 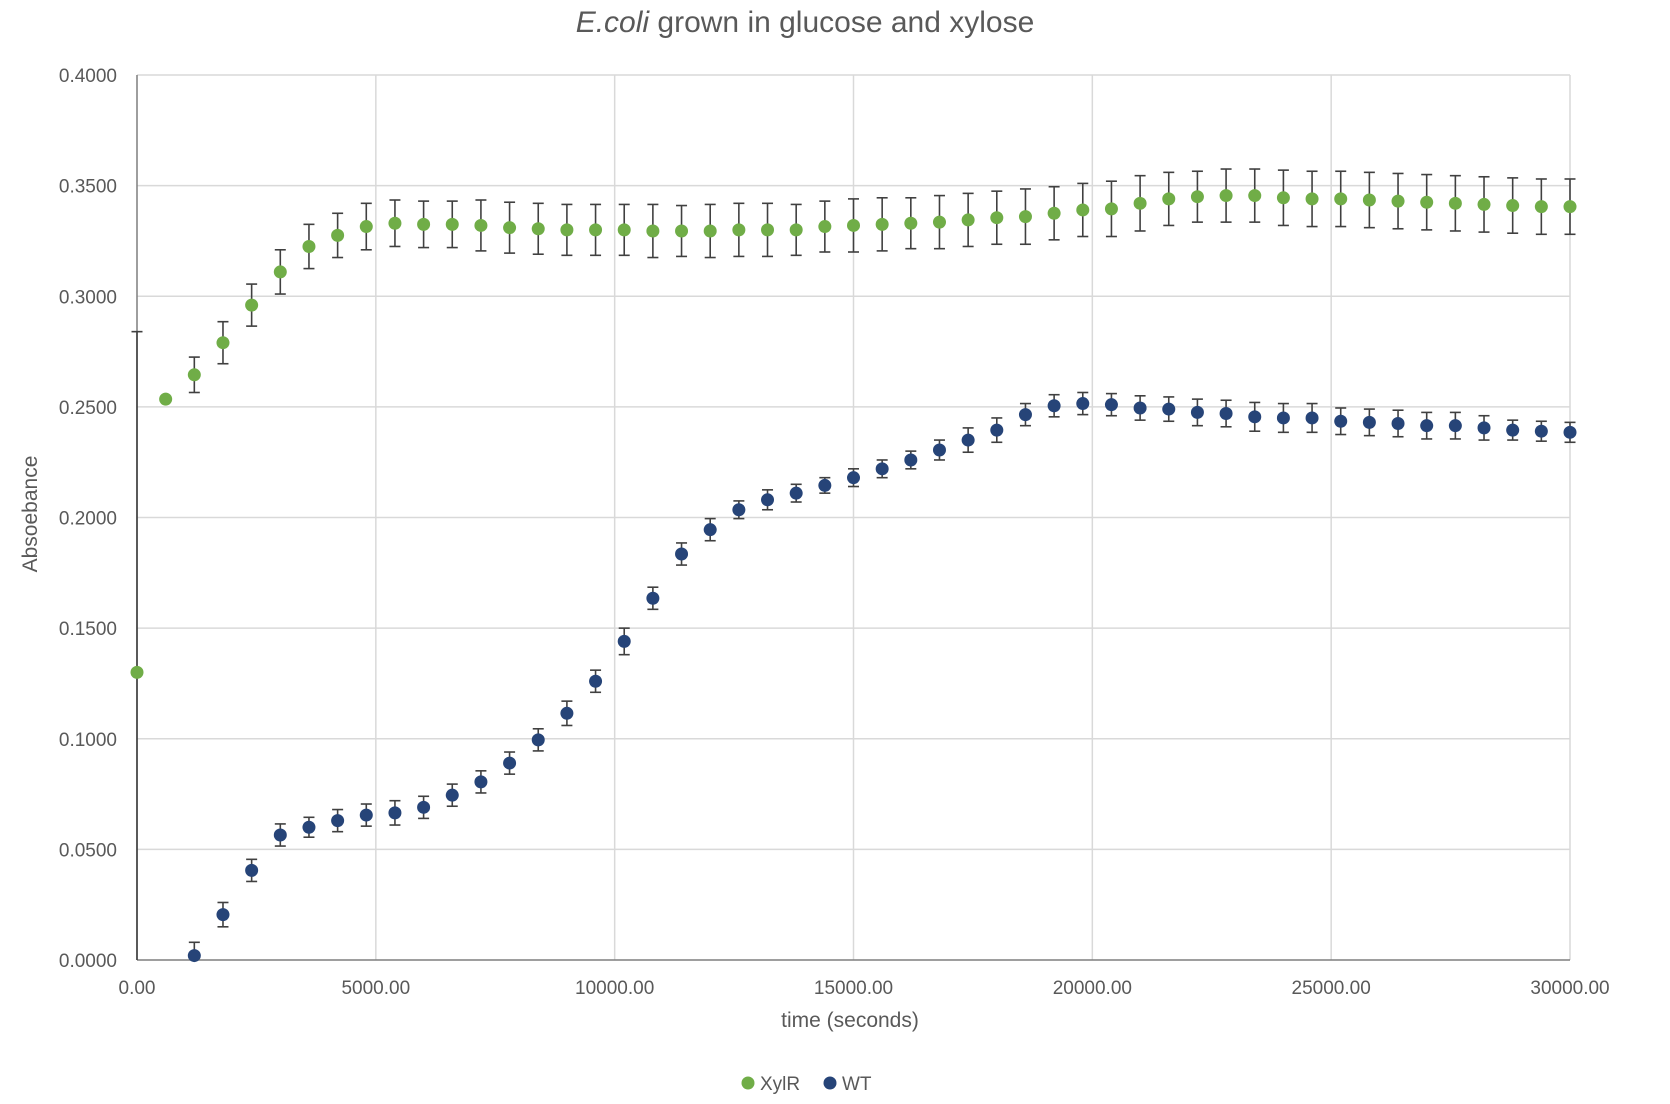 I want to click on chart-title-italic: E.coli, so click(x=613, y=22).